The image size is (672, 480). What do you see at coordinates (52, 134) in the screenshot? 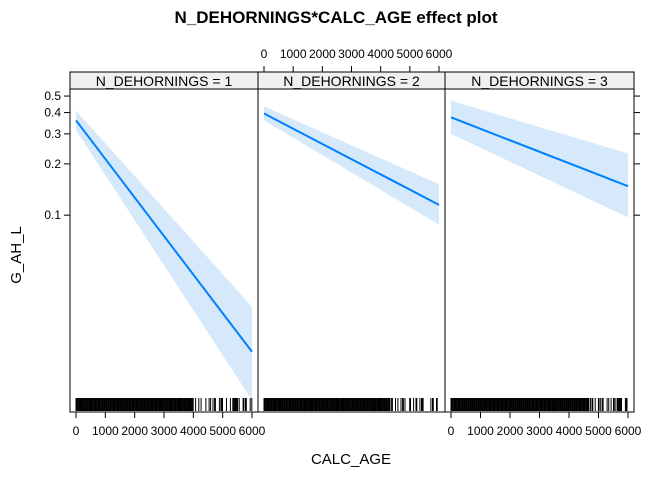
I see `y-tick-label: 0.3` at bounding box center [52, 134].